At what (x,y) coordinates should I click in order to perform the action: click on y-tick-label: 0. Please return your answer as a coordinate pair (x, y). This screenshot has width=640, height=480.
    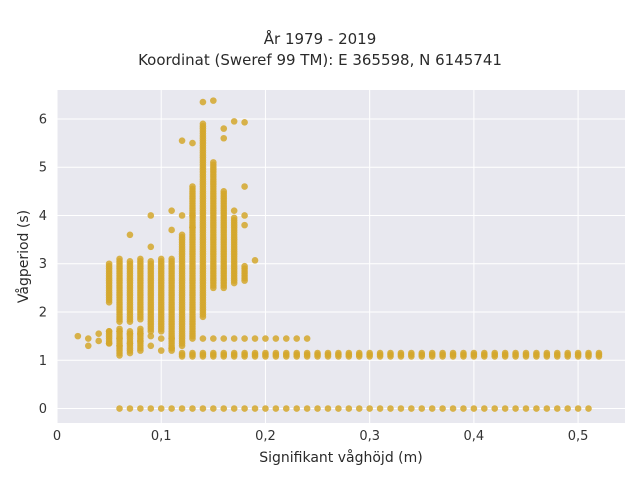
    Looking at the image, I should click on (43, 409).